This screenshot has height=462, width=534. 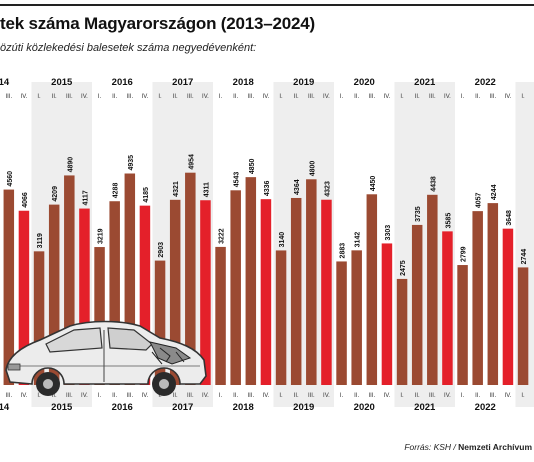 I want to click on data-label: 4244, so click(x=494, y=192).